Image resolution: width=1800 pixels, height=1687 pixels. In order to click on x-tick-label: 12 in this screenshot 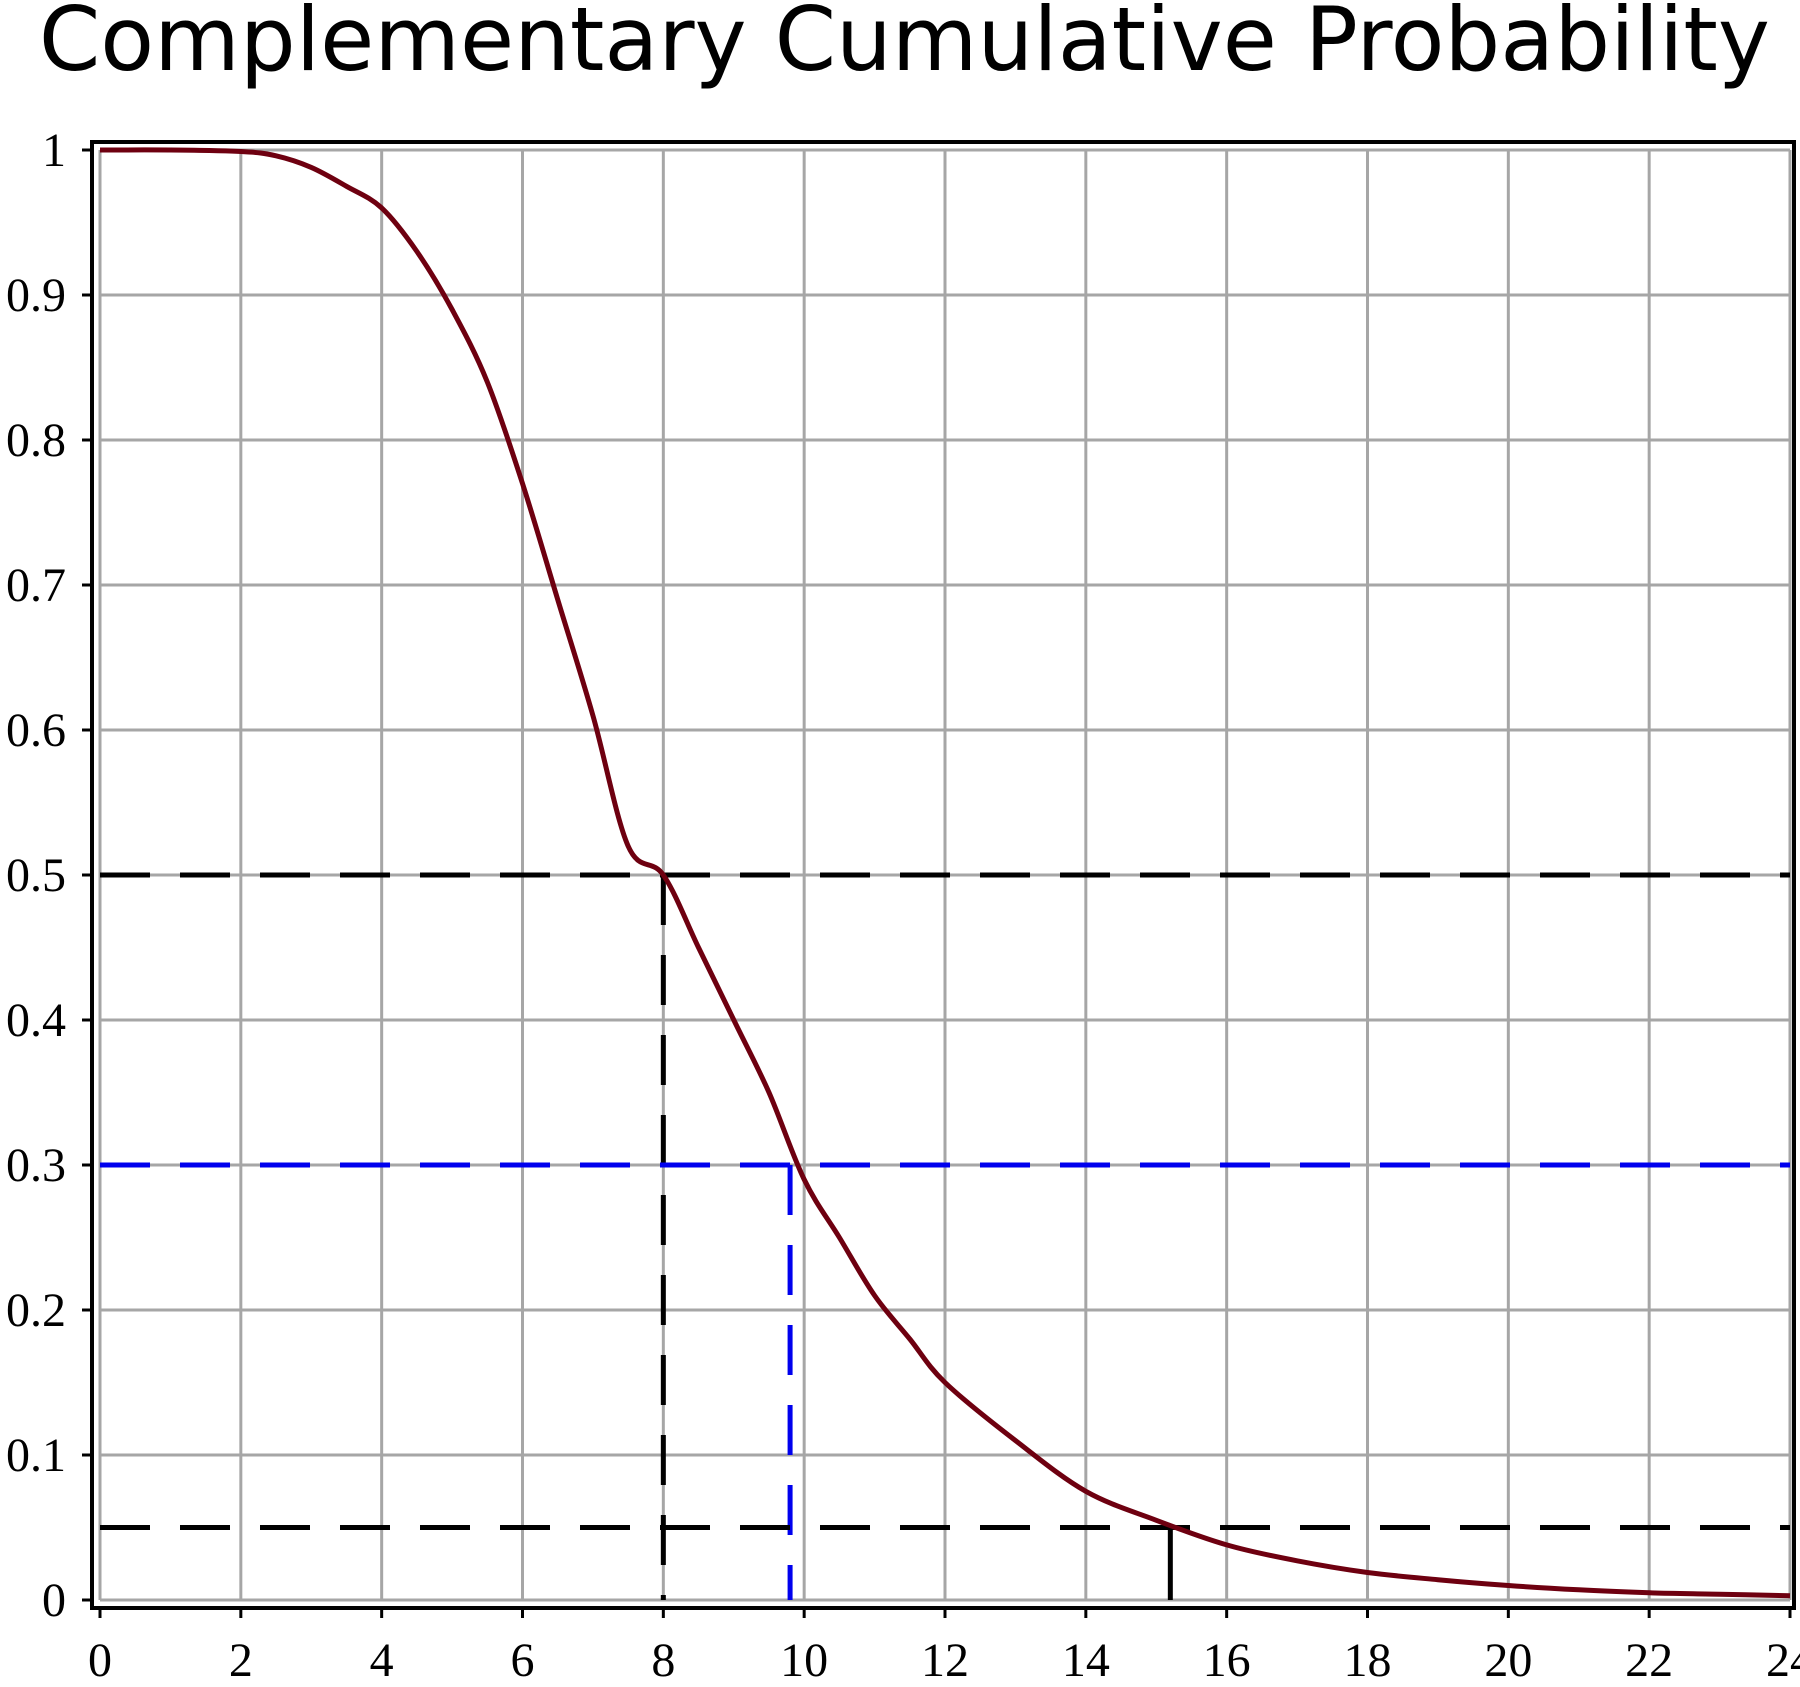, I will do `click(945, 1660)`.